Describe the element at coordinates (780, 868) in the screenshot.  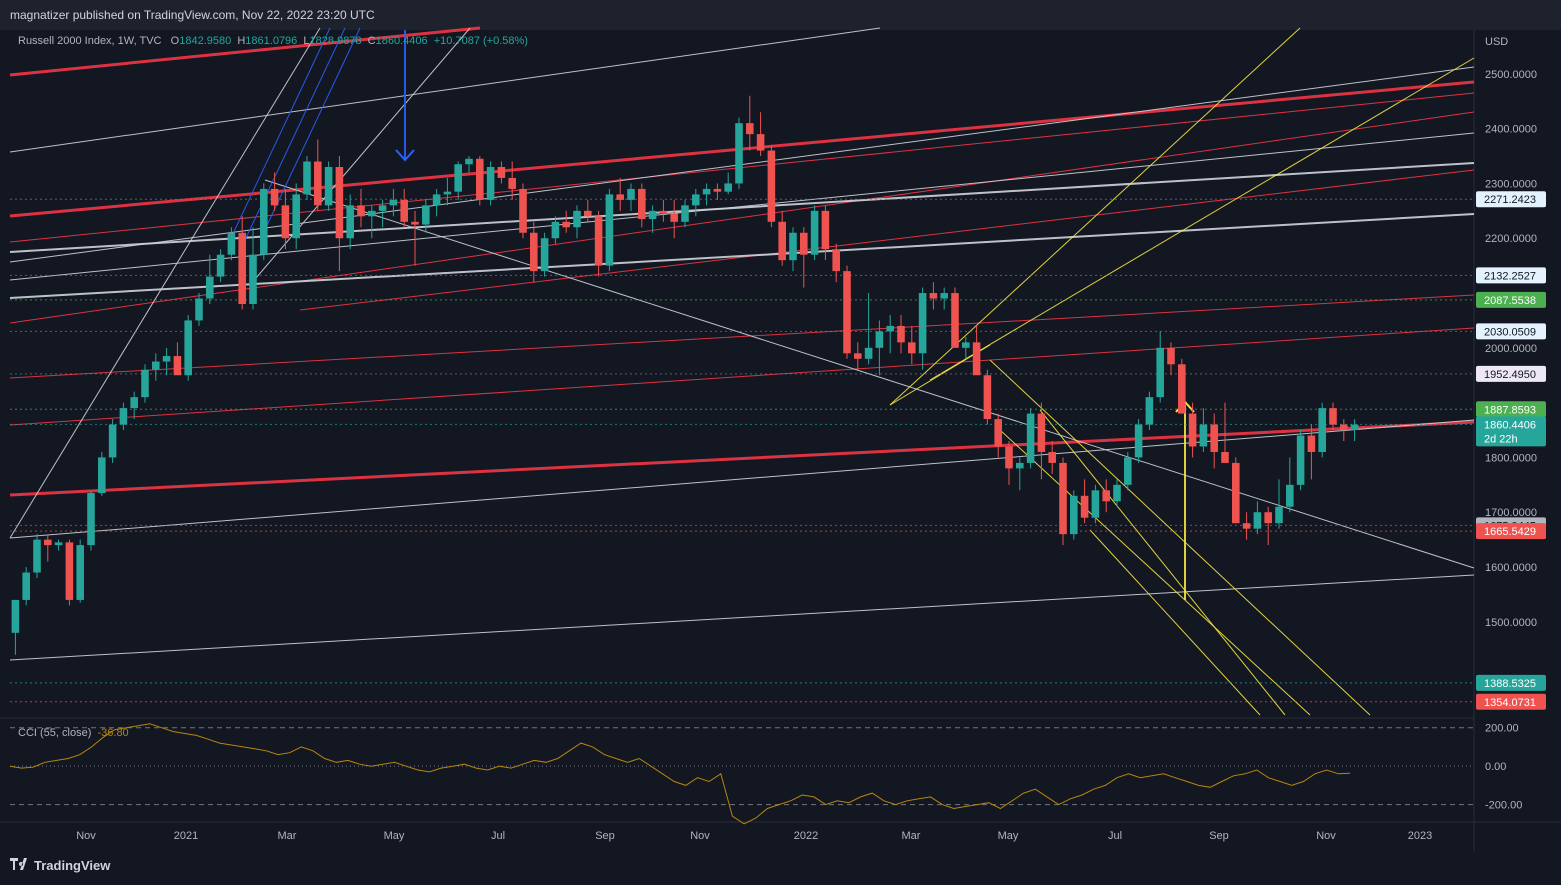
I see `footer` at that location.